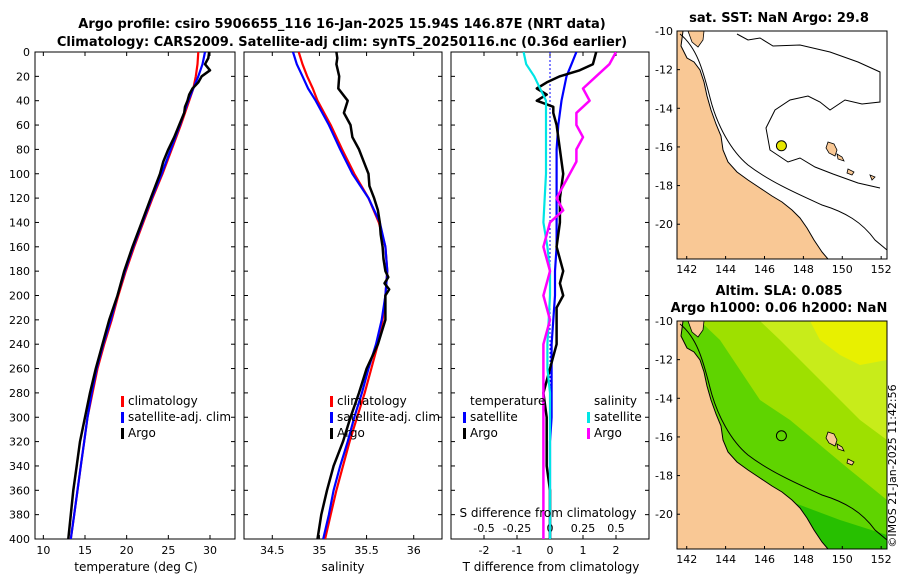  Describe the element at coordinates (464, 417) in the screenshot. I see `legend-swatch-t-satellite` at that location.